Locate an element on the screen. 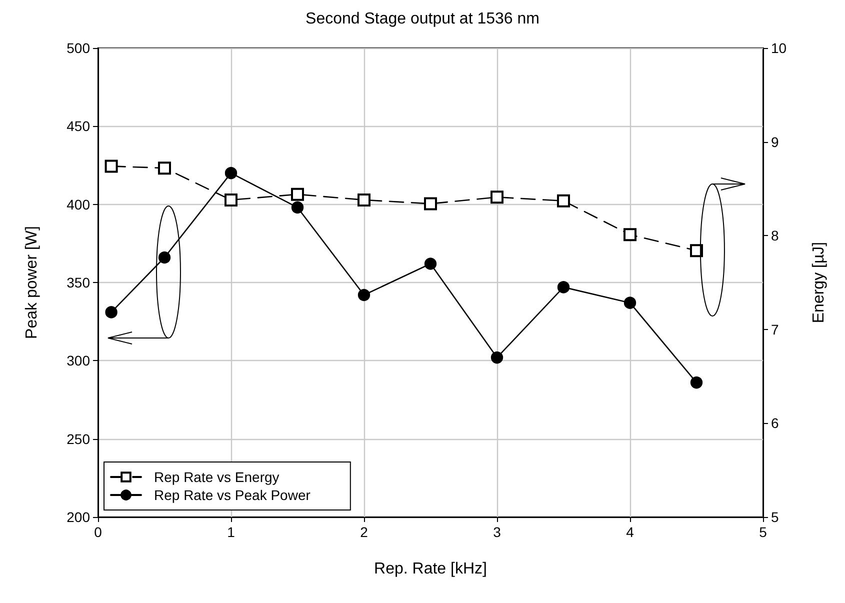 The width and height of the screenshot is (845, 603). y2-tick-label: 6 is located at coordinates (775, 423).